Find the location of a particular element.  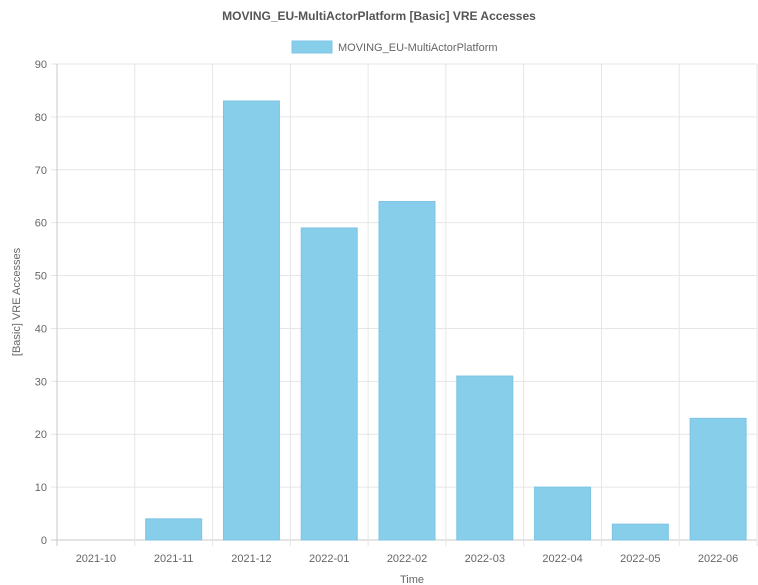

y-tick-label: 30 is located at coordinates (41, 382).